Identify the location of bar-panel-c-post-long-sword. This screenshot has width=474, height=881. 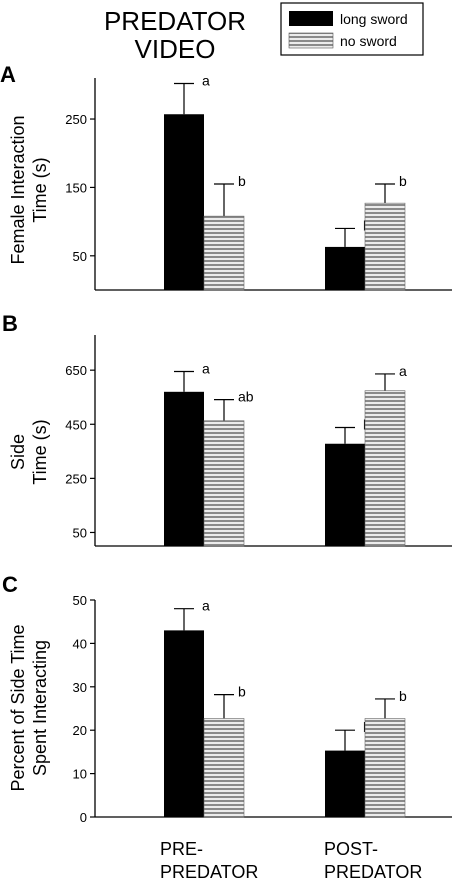
(345, 783).